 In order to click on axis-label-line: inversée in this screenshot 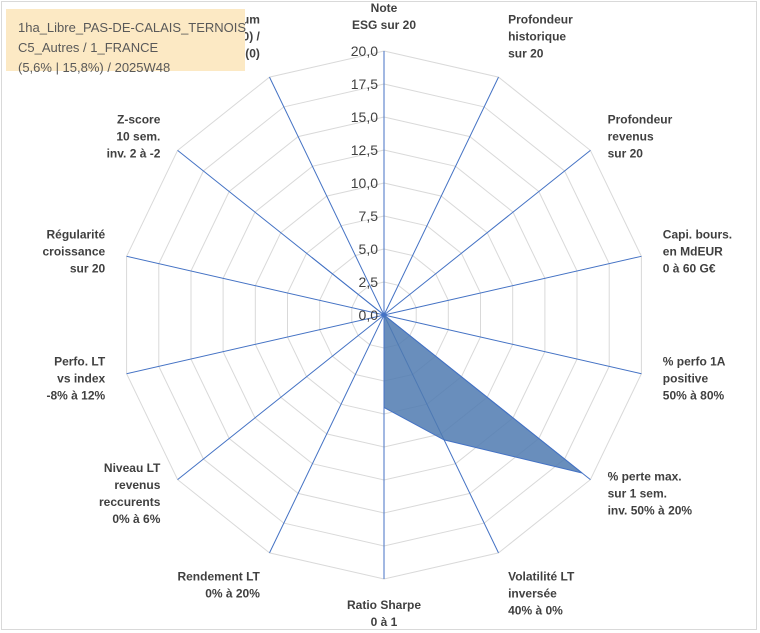, I will do `click(532, 594)`.